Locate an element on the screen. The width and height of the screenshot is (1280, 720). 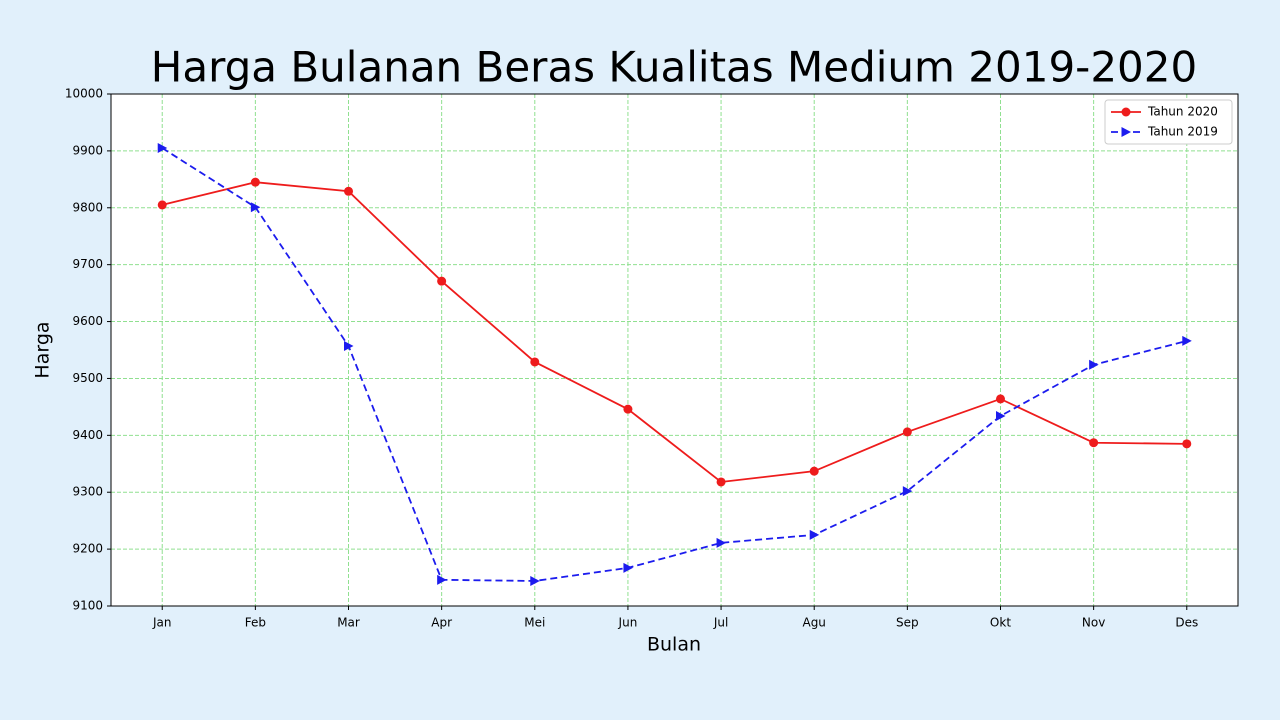
x-tick-label: Mar is located at coordinates (348, 623).